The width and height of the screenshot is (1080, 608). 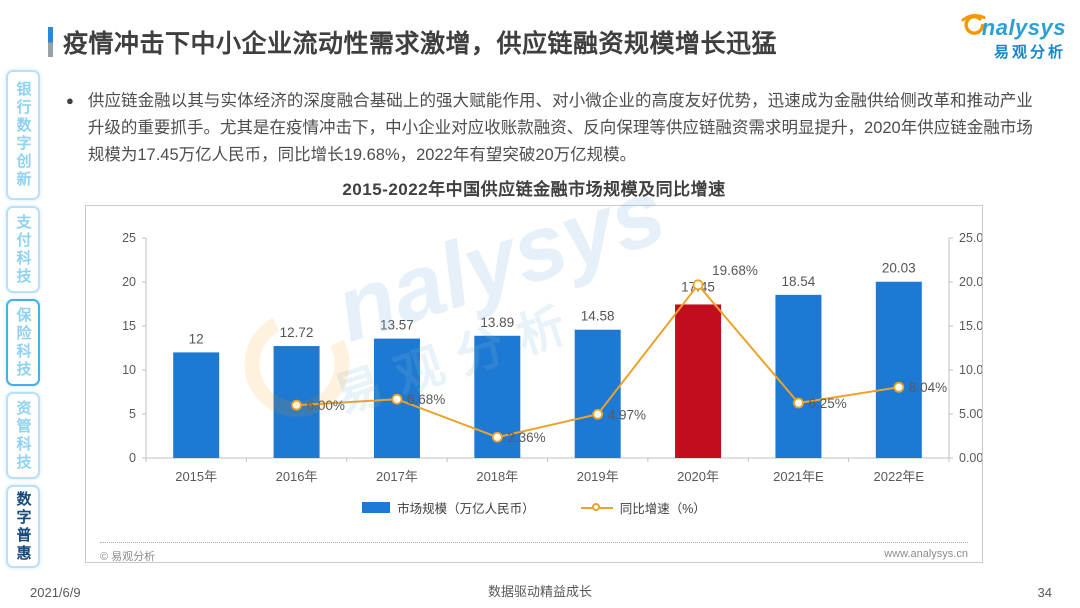 I want to click on bar-2021年E, so click(x=798, y=376).